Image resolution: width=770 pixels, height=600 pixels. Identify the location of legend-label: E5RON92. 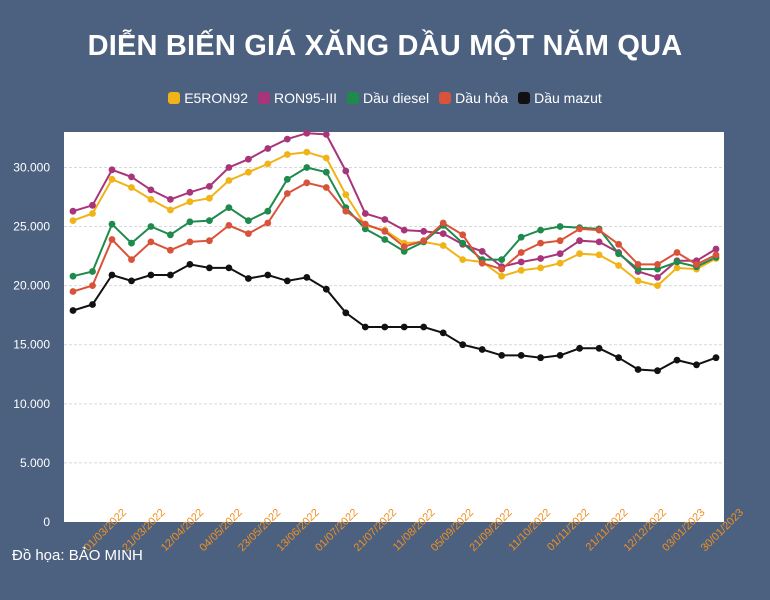
(216, 98).